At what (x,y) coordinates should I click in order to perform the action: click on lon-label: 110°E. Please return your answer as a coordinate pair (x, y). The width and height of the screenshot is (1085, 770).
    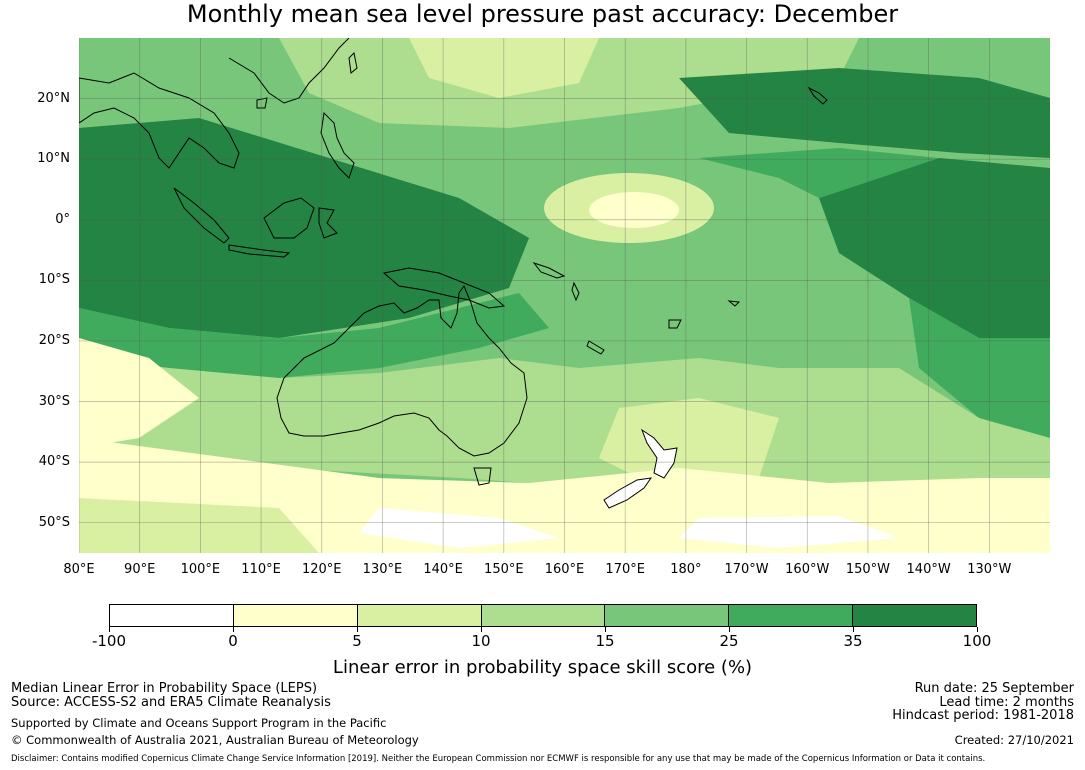
    Looking at the image, I should click on (261, 569).